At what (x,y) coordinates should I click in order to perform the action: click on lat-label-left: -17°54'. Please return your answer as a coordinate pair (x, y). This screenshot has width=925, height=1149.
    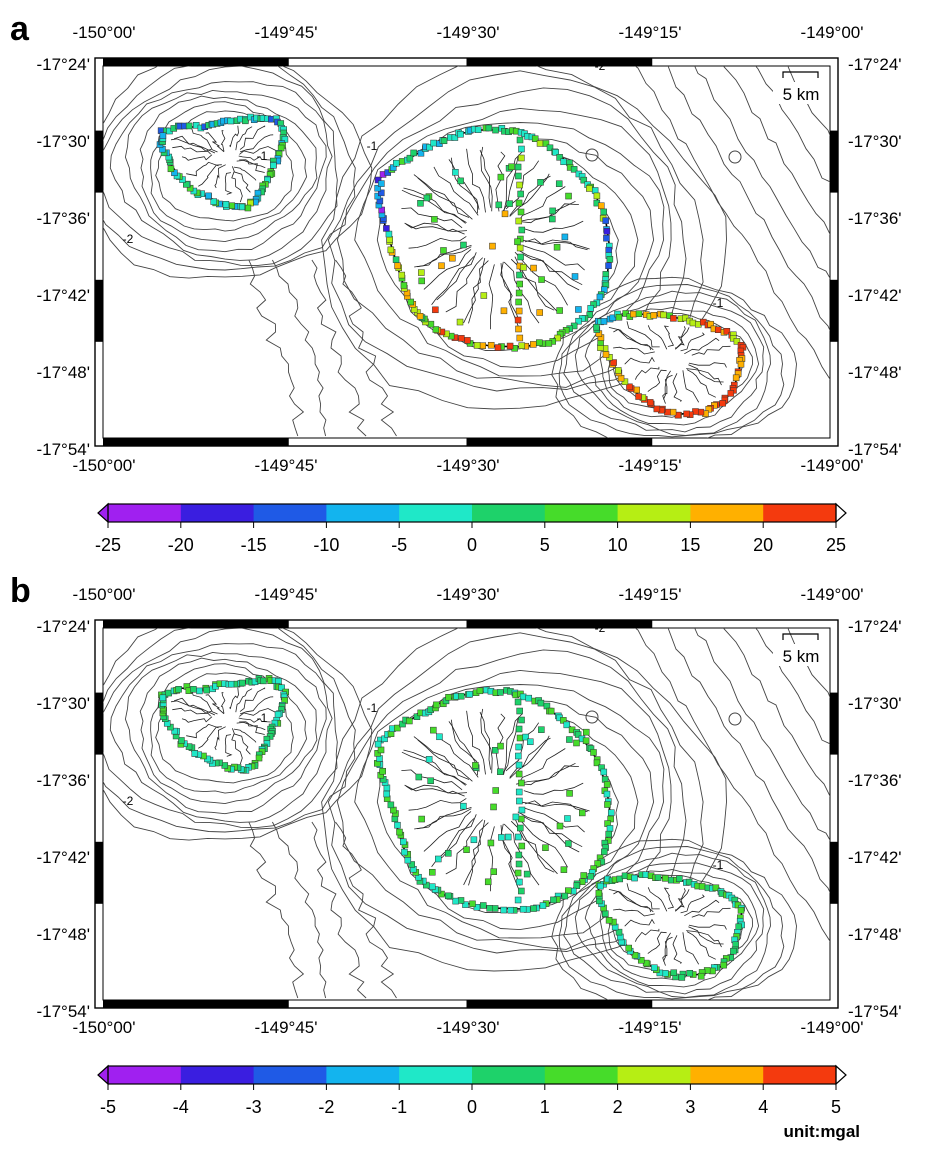
    Looking at the image, I should click on (63, 1011).